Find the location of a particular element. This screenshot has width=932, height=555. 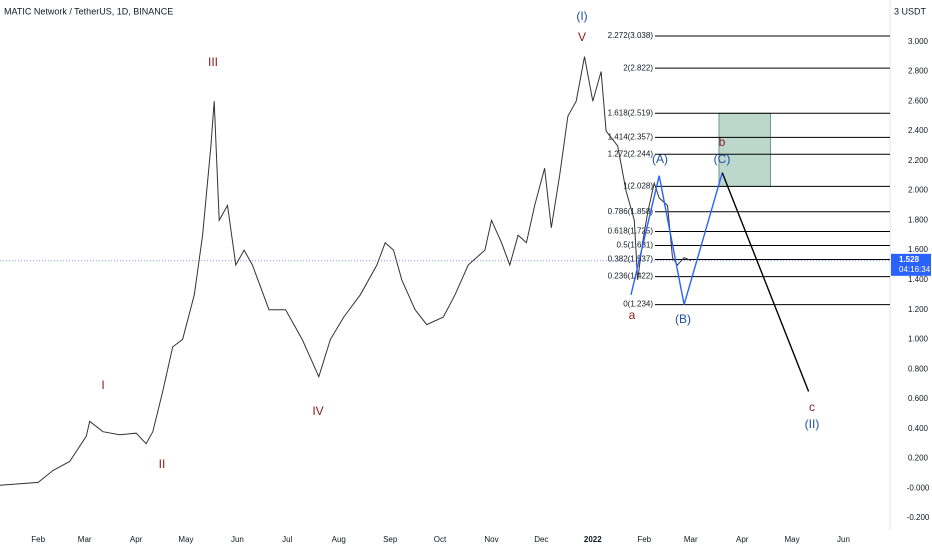

y-tick-label: 0.800 is located at coordinates (918, 368).